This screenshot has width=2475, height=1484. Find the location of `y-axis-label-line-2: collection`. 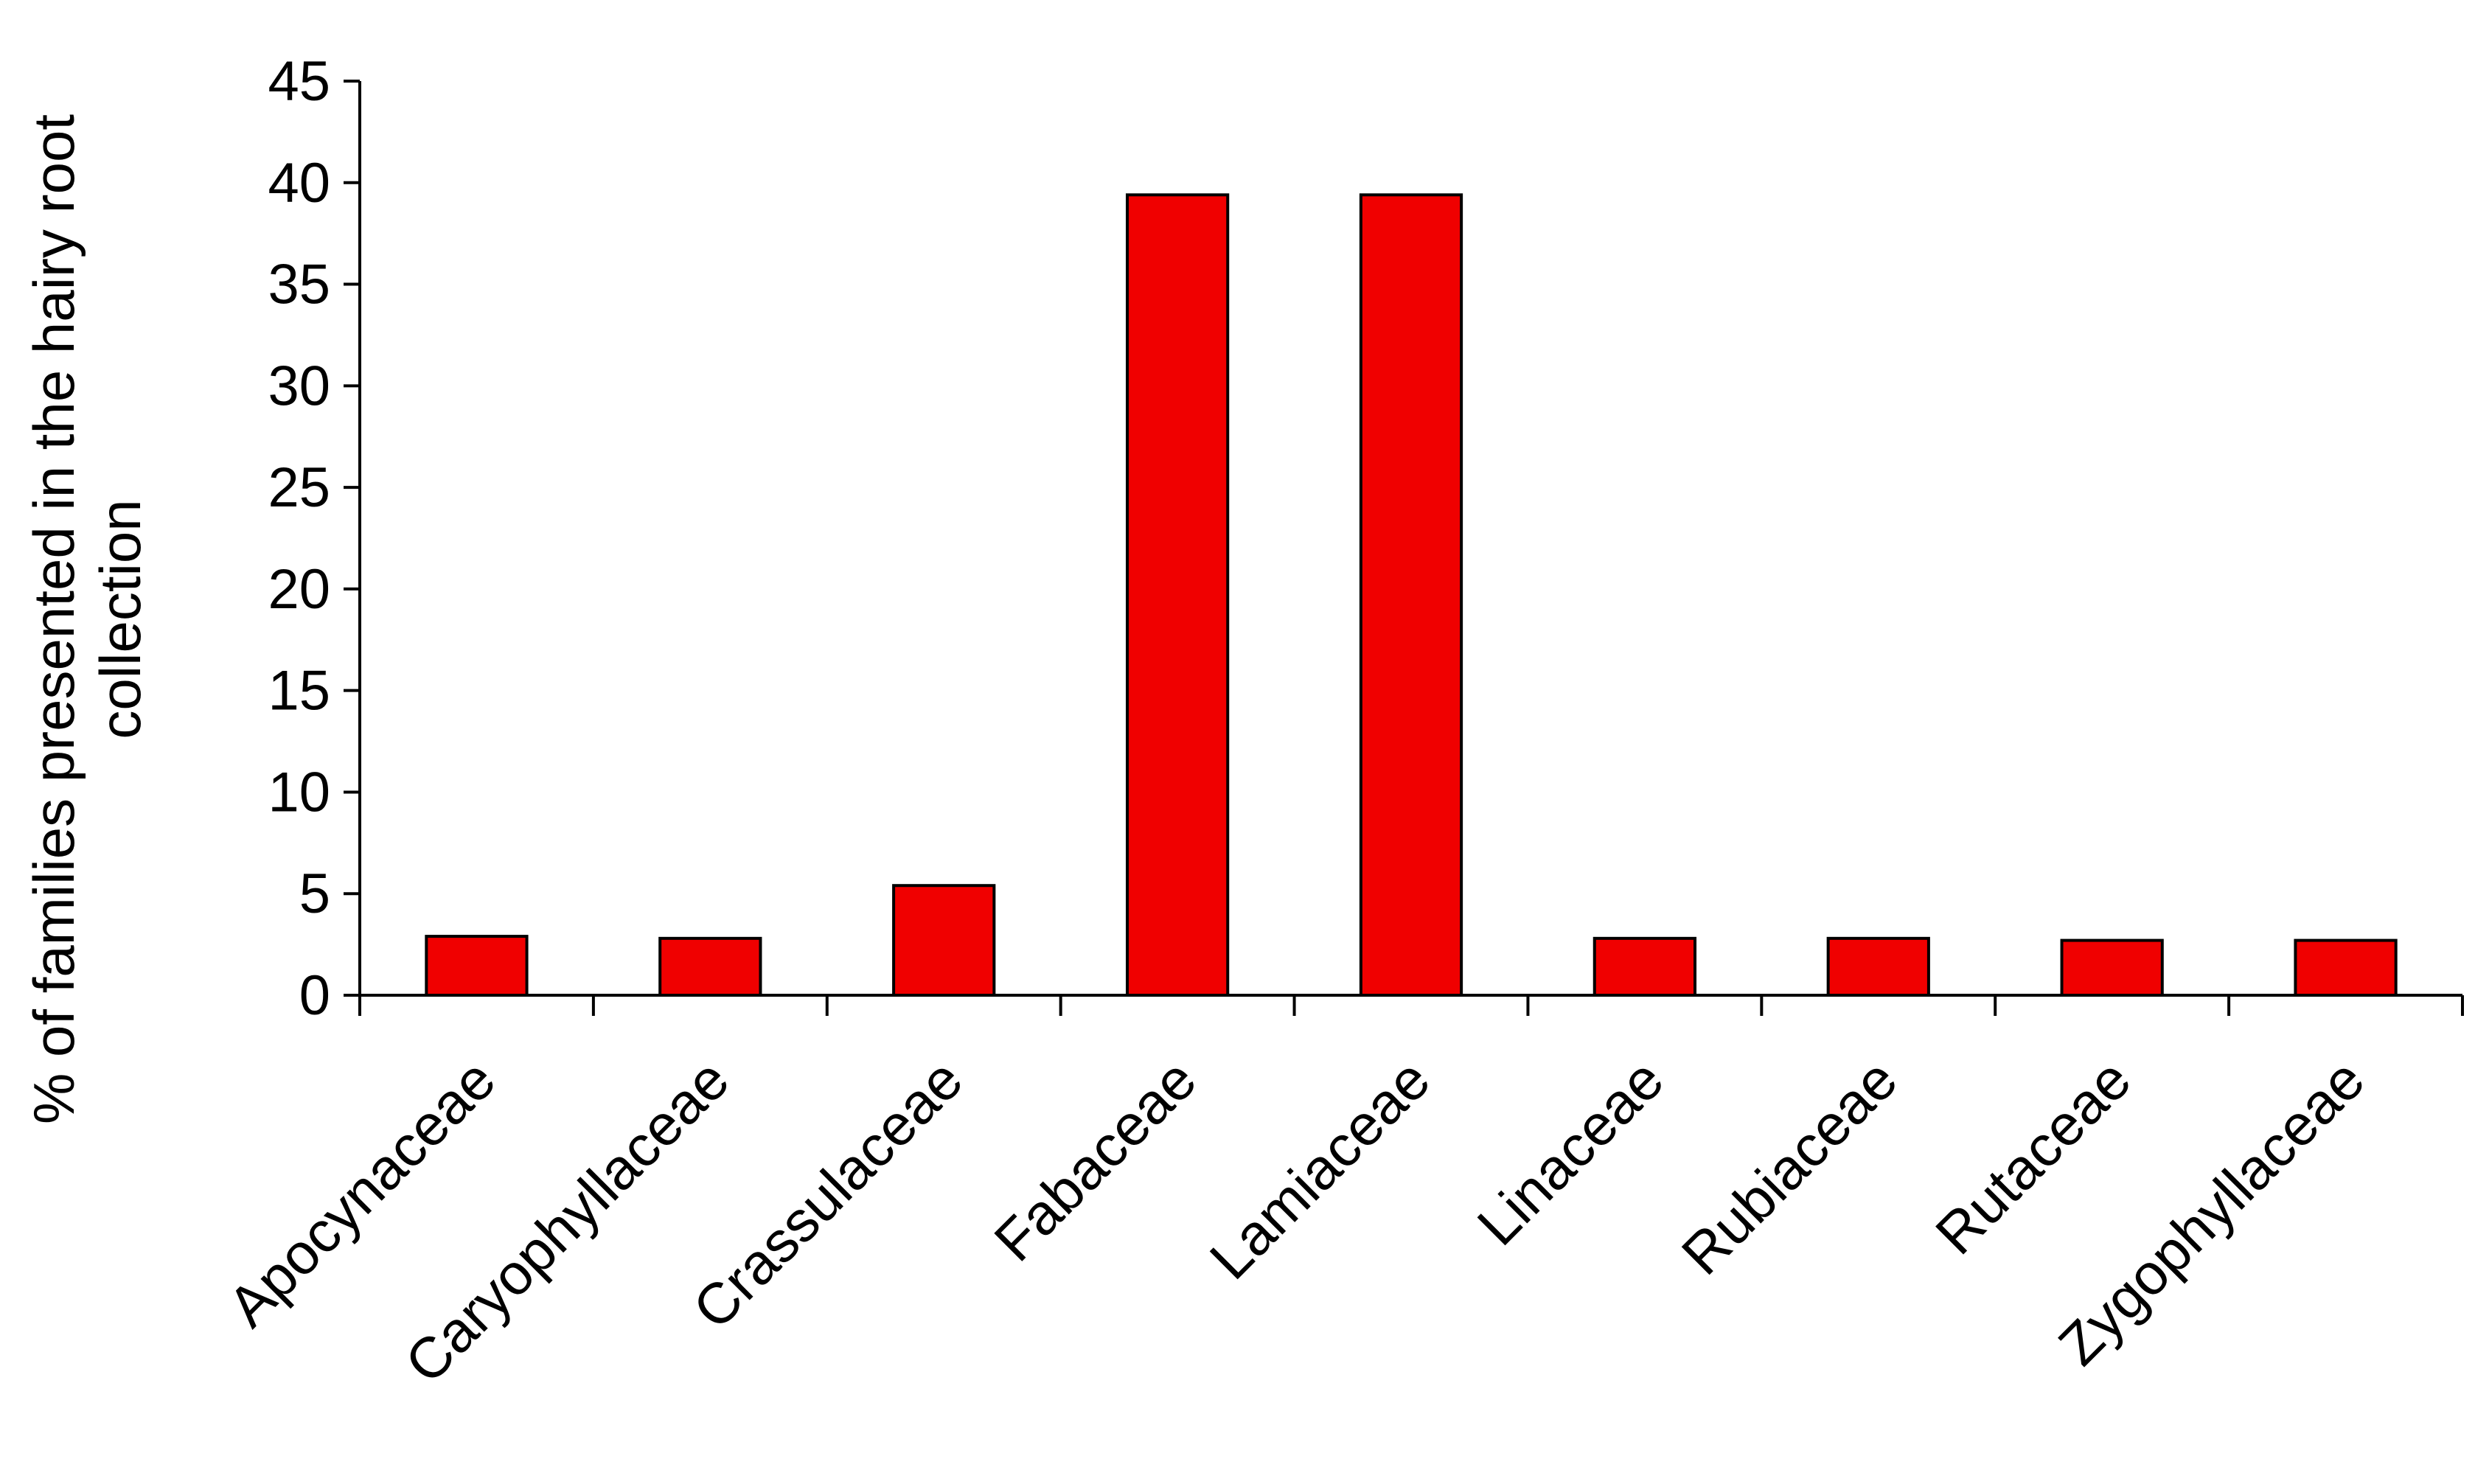

y-axis-label-line-2: collection is located at coordinates (120, 619).